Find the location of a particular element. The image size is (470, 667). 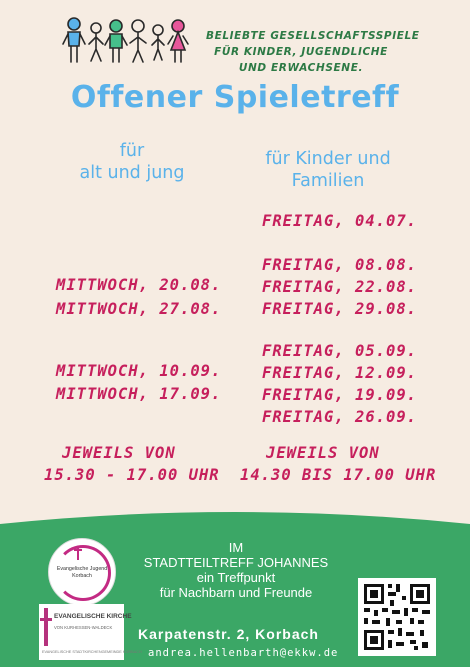

qr-code-icon is located at coordinates (397, 617).